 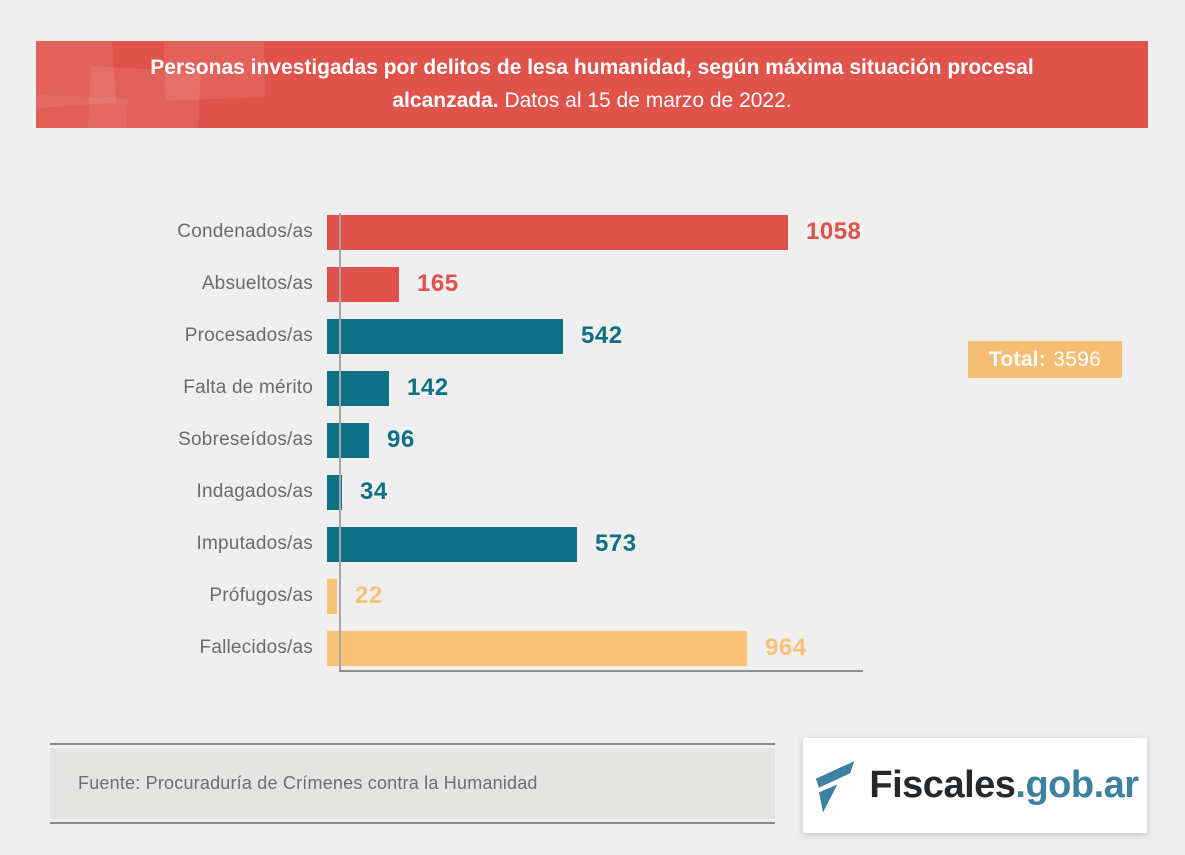 What do you see at coordinates (486, 596) in the screenshot?
I see `bar-row: Prófugos/as 22` at bounding box center [486, 596].